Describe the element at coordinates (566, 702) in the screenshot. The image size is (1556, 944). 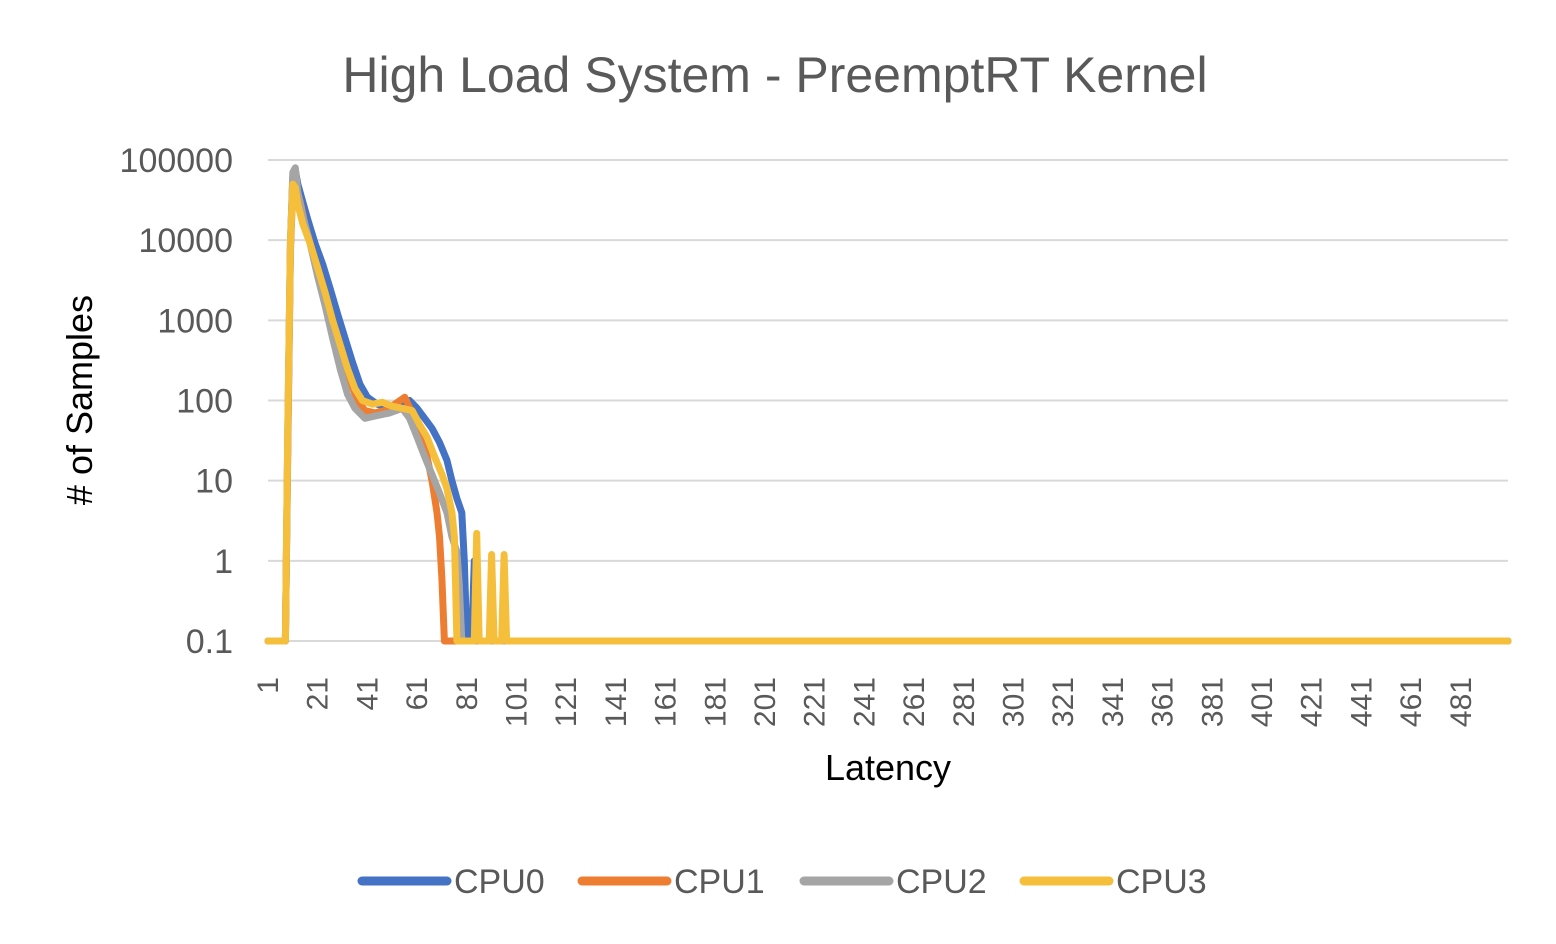
I see `x-tick-label: 121` at that location.